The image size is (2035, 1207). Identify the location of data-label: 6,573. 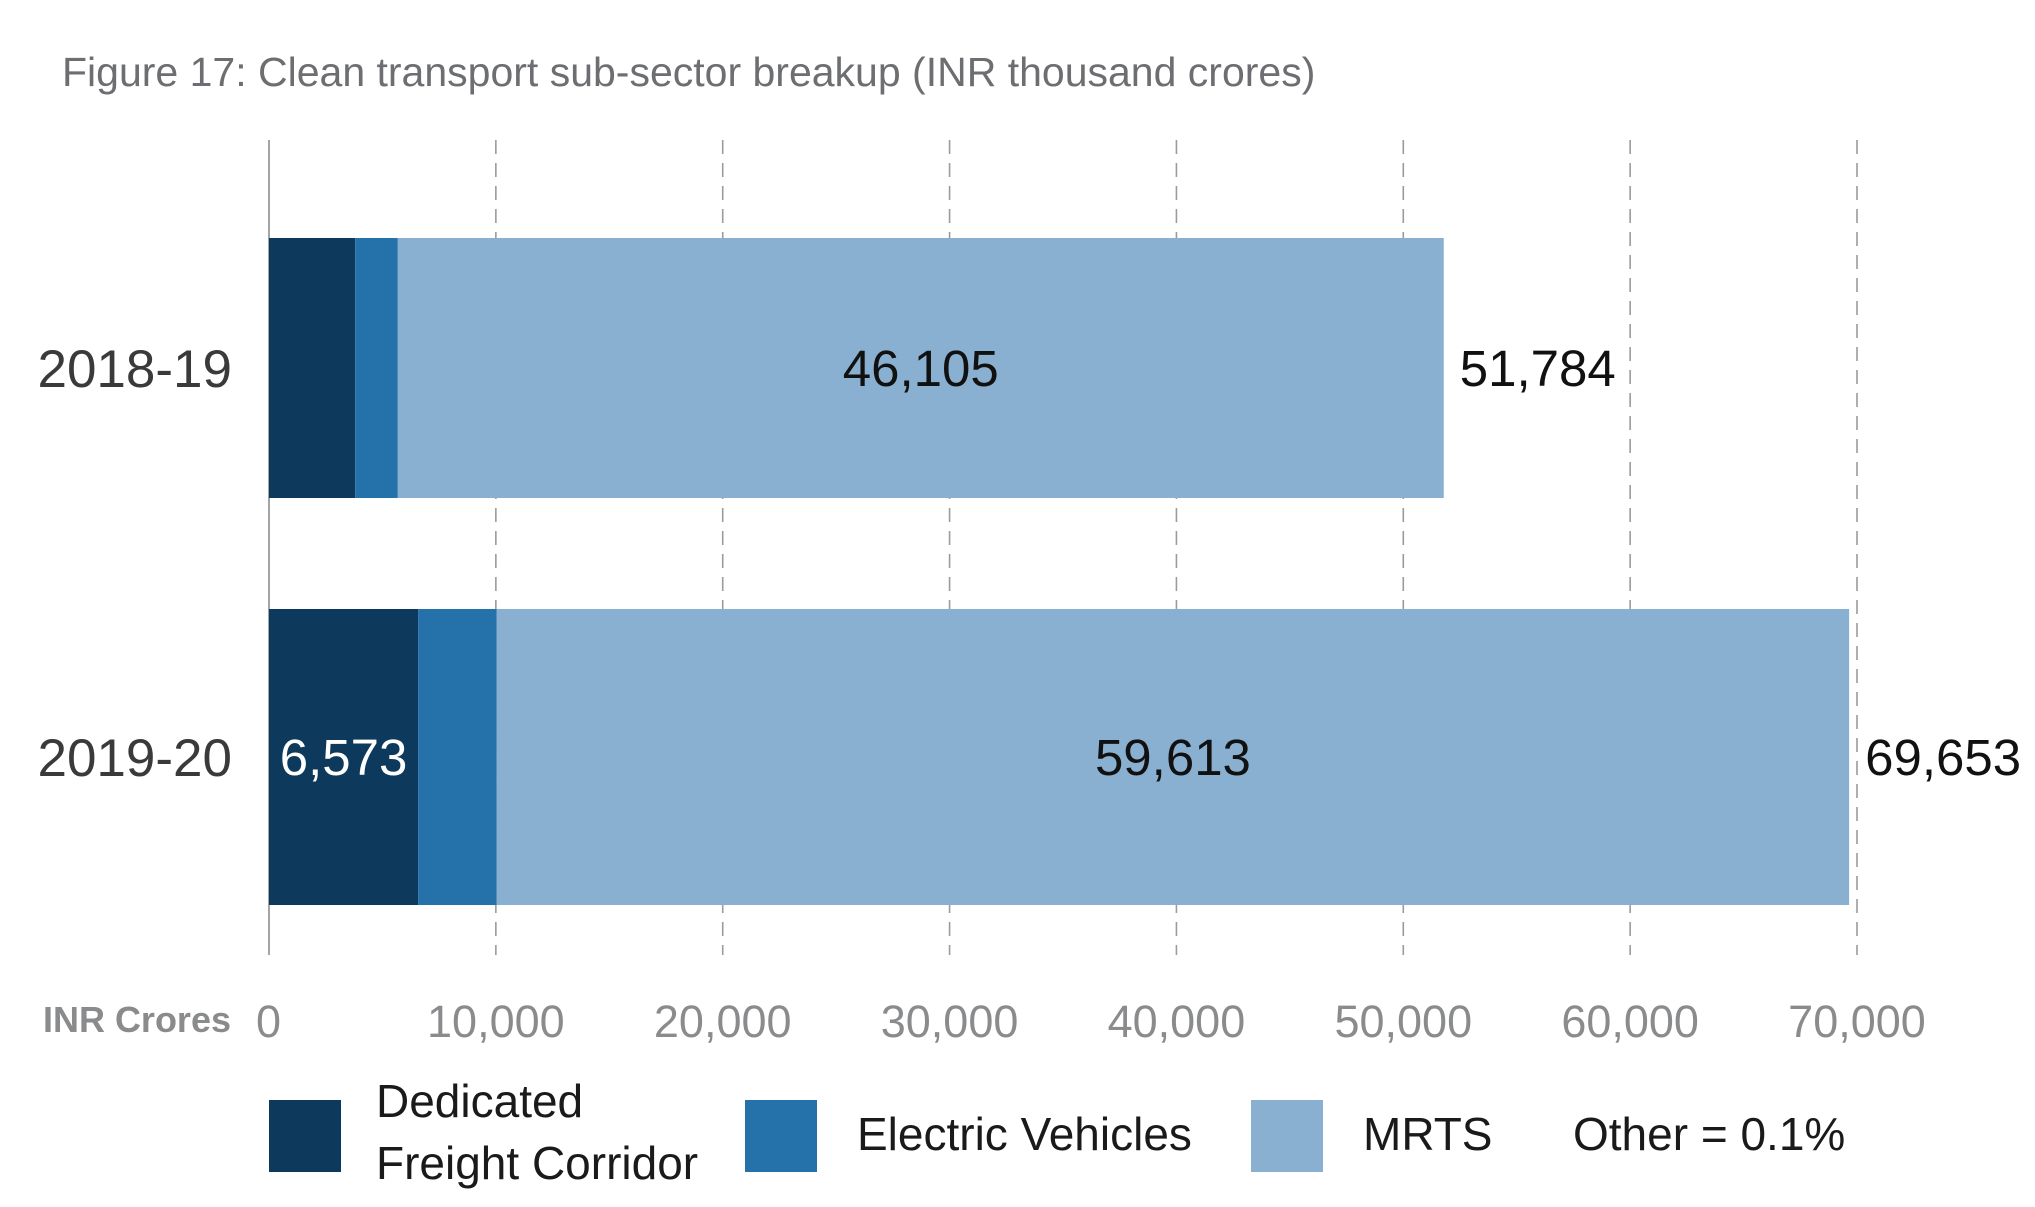
(344, 757).